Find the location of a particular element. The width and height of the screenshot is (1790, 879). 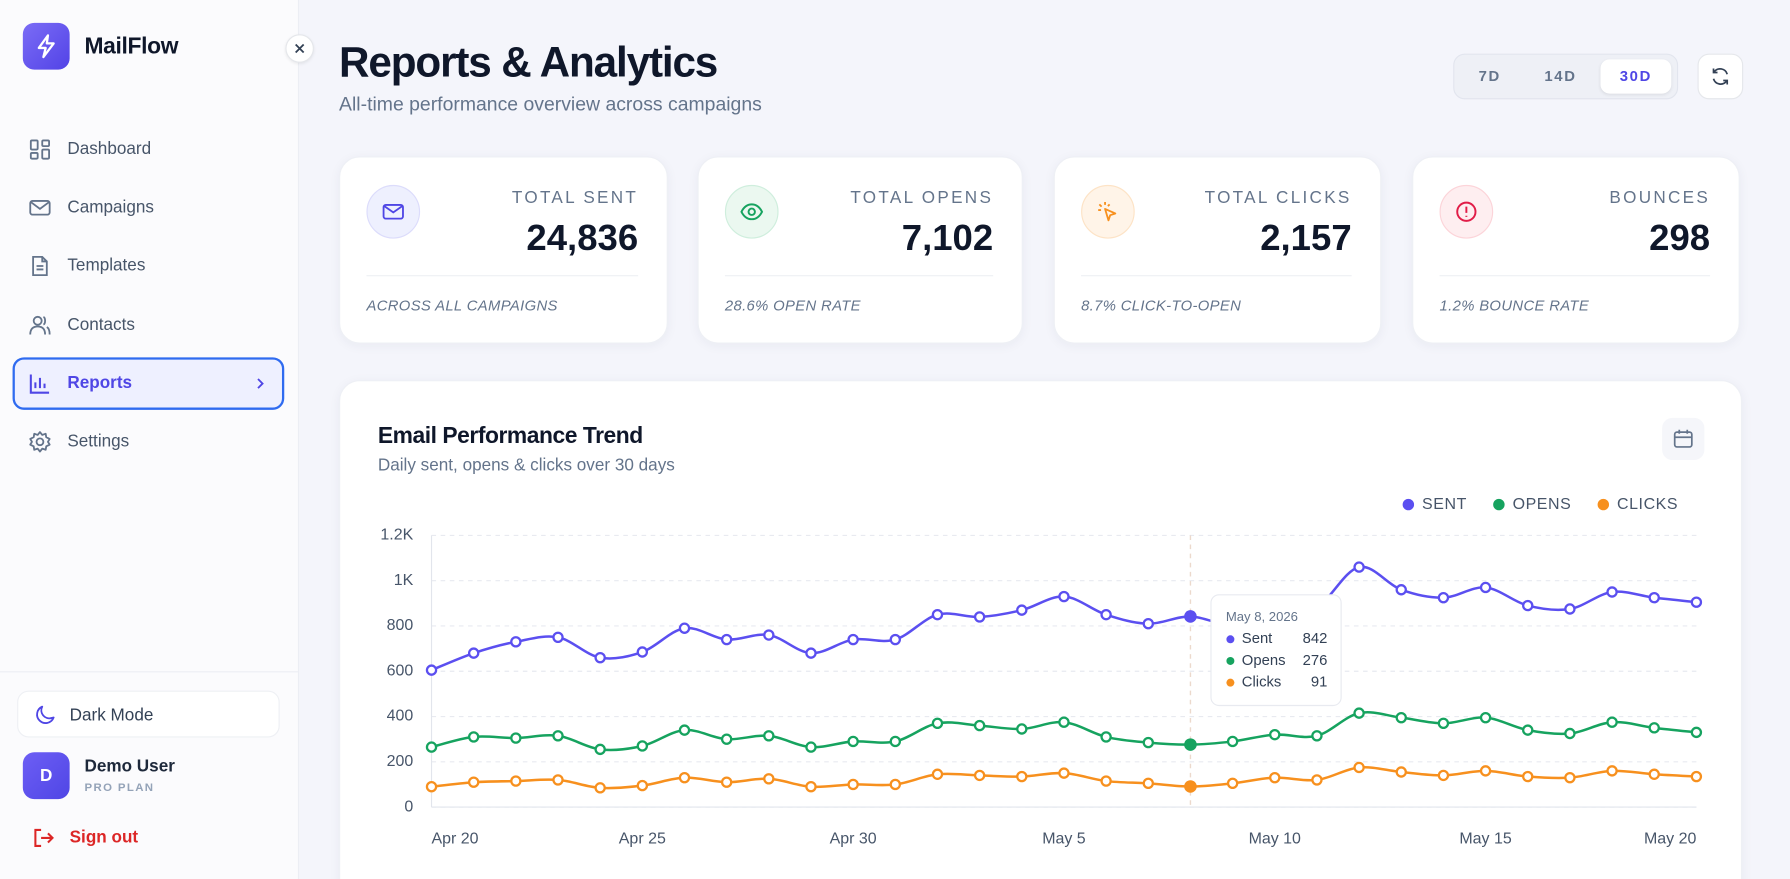

range-toggle: 7D 14D 30D is located at coordinates (1566, 76).